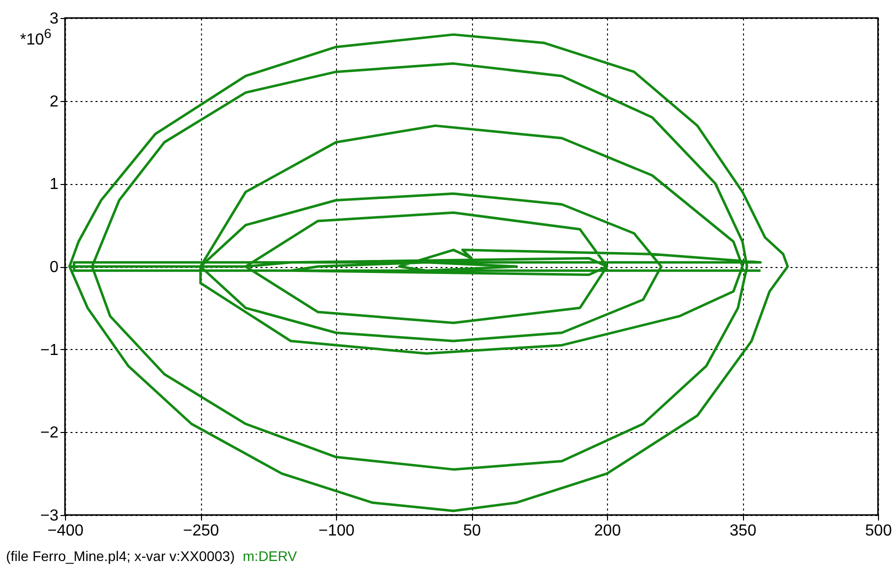 Image resolution: width=896 pixels, height=571 pixels. I want to click on x-tick-label: 200, so click(607, 531).